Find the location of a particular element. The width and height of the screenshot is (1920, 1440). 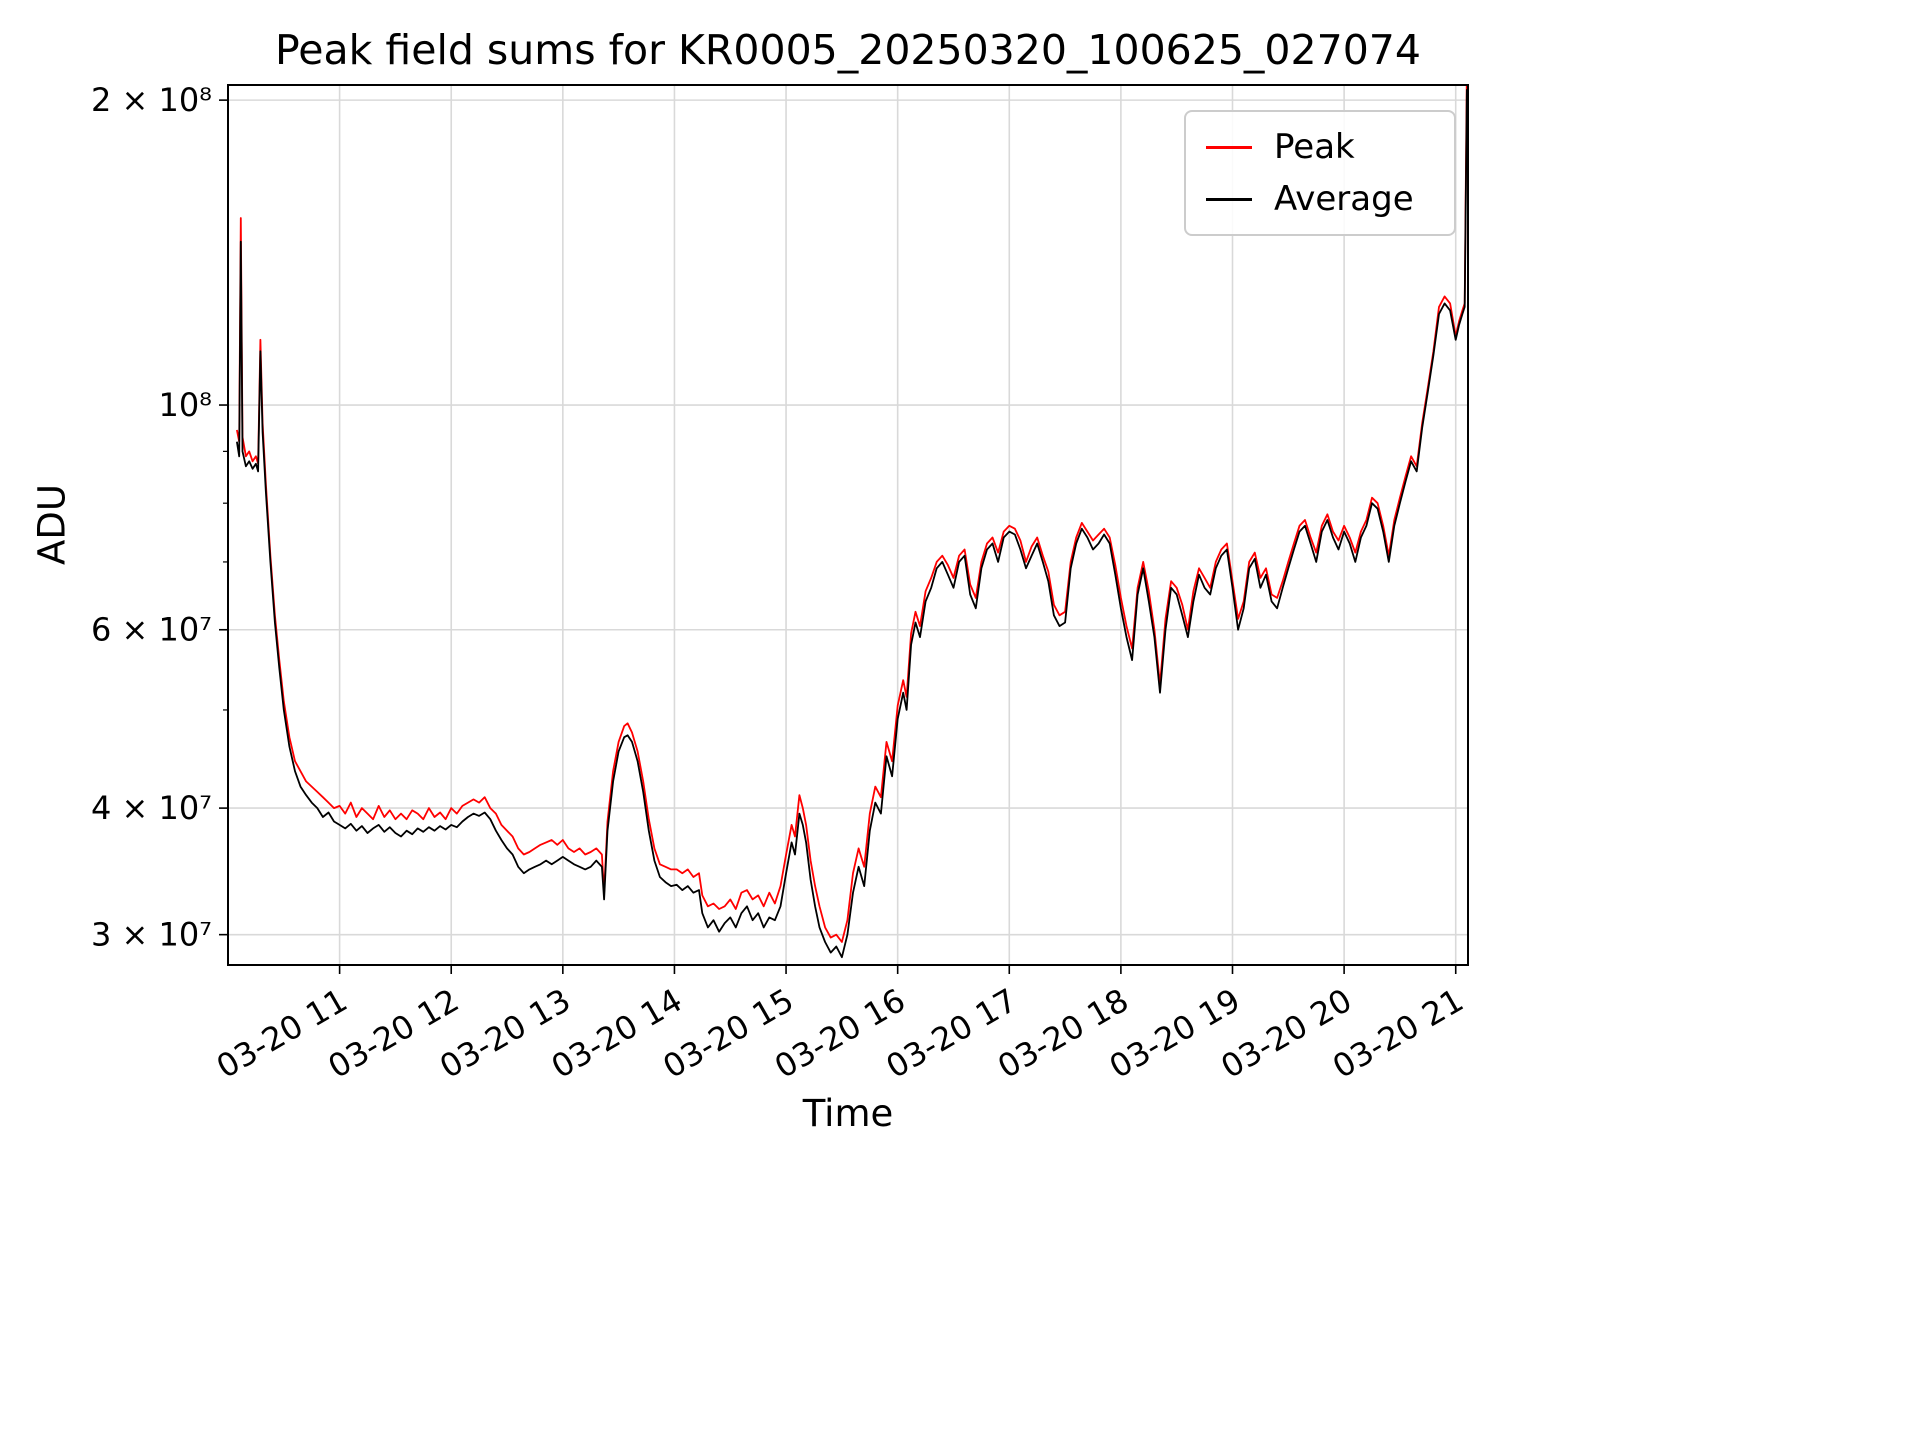

legend-entry-average: Average is located at coordinates (1330, 199).